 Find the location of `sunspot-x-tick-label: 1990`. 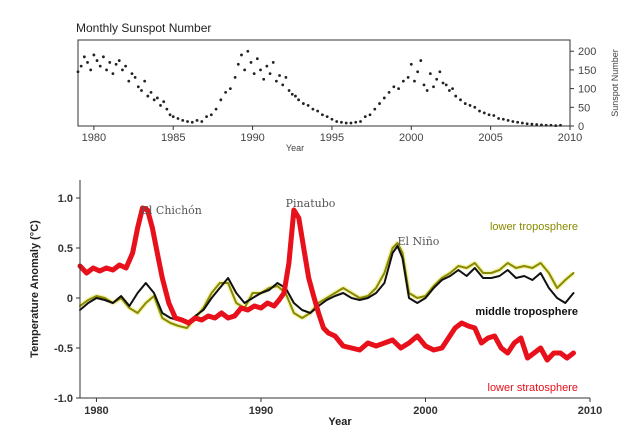

sunspot-x-tick-label: 1990 is located at coordinates (252, 138).